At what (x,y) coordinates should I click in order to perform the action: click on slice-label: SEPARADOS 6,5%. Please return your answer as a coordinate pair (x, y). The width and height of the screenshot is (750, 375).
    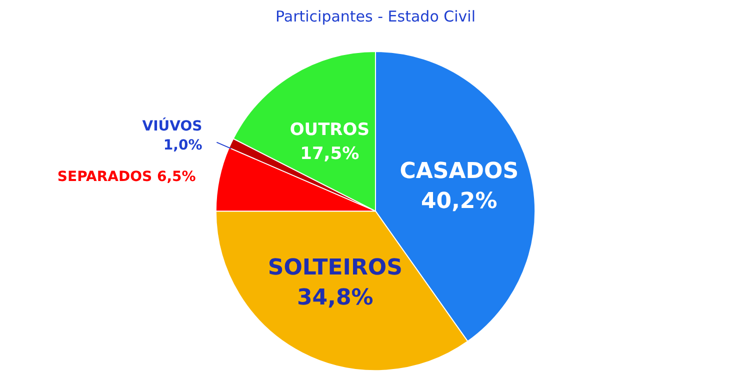
    Looking at the image, I should click on (126, 176).